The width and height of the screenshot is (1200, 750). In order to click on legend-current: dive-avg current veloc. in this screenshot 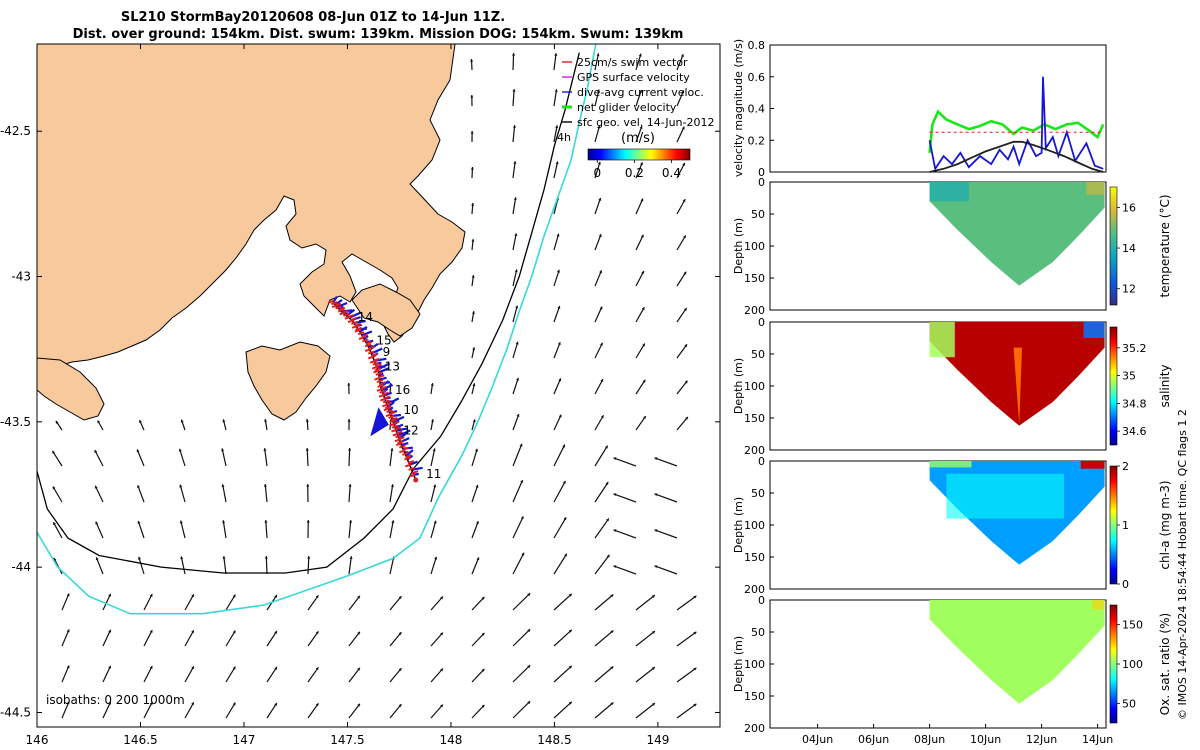, I will do `click(640, 92)`.